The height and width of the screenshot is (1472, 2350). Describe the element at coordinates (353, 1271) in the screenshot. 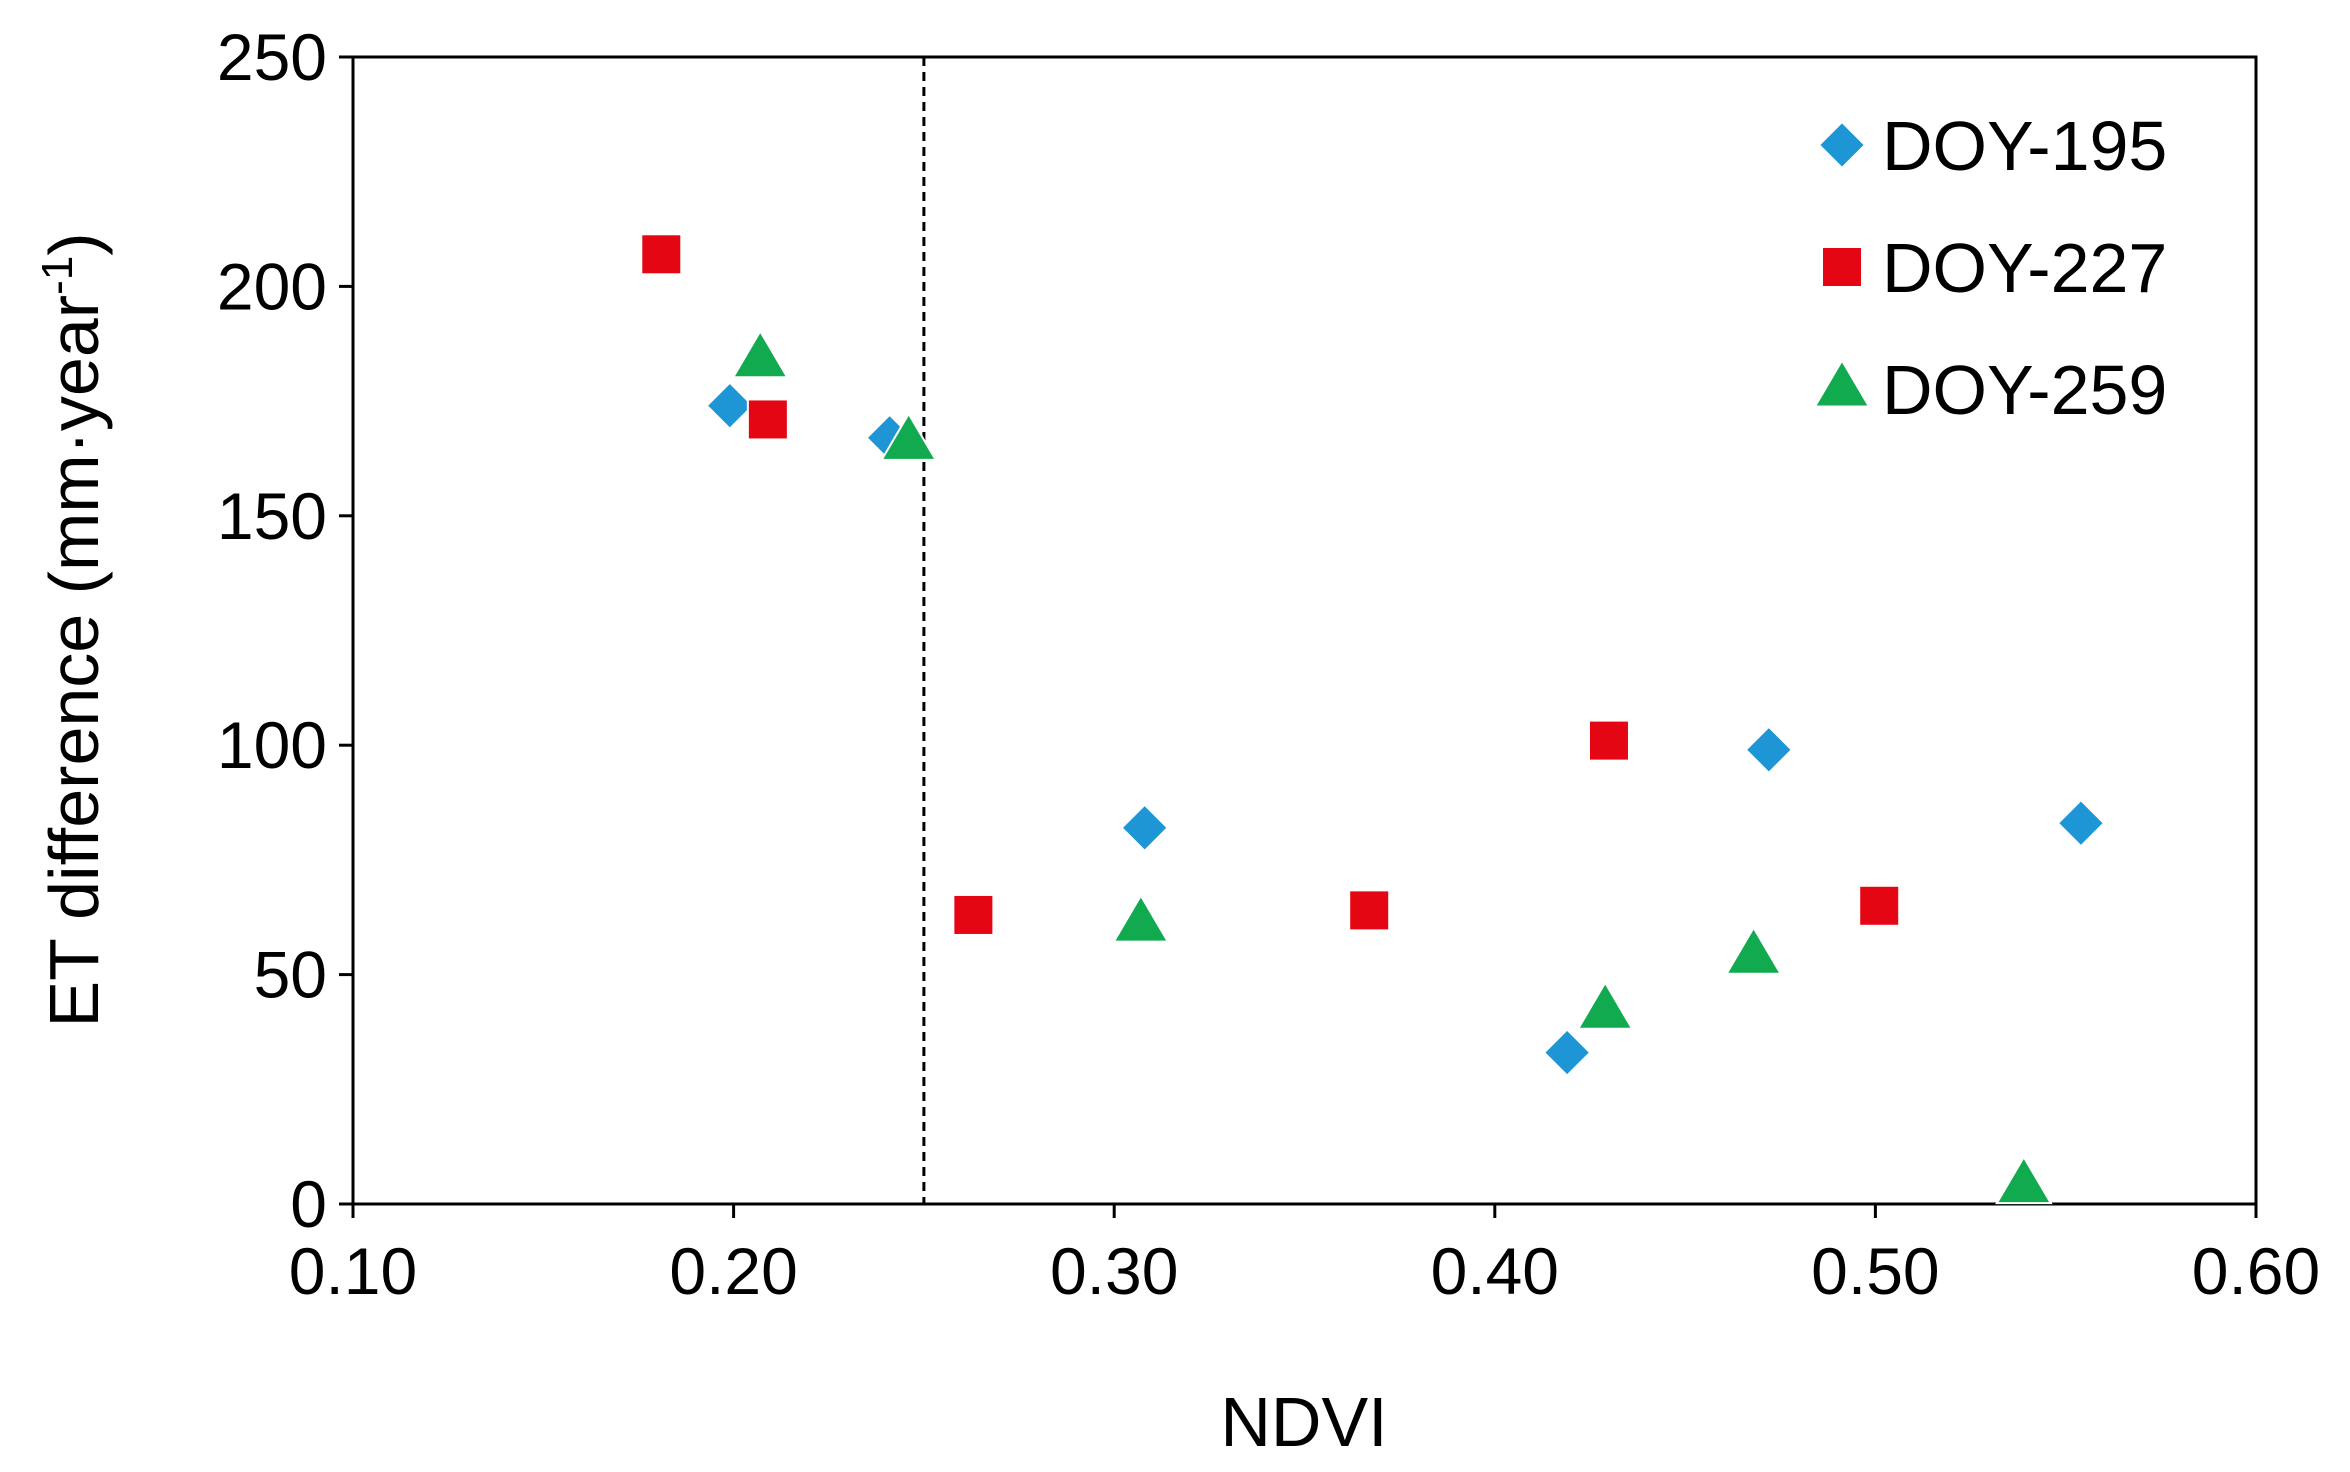

I see `x-tick-label: 0.10` at that location.